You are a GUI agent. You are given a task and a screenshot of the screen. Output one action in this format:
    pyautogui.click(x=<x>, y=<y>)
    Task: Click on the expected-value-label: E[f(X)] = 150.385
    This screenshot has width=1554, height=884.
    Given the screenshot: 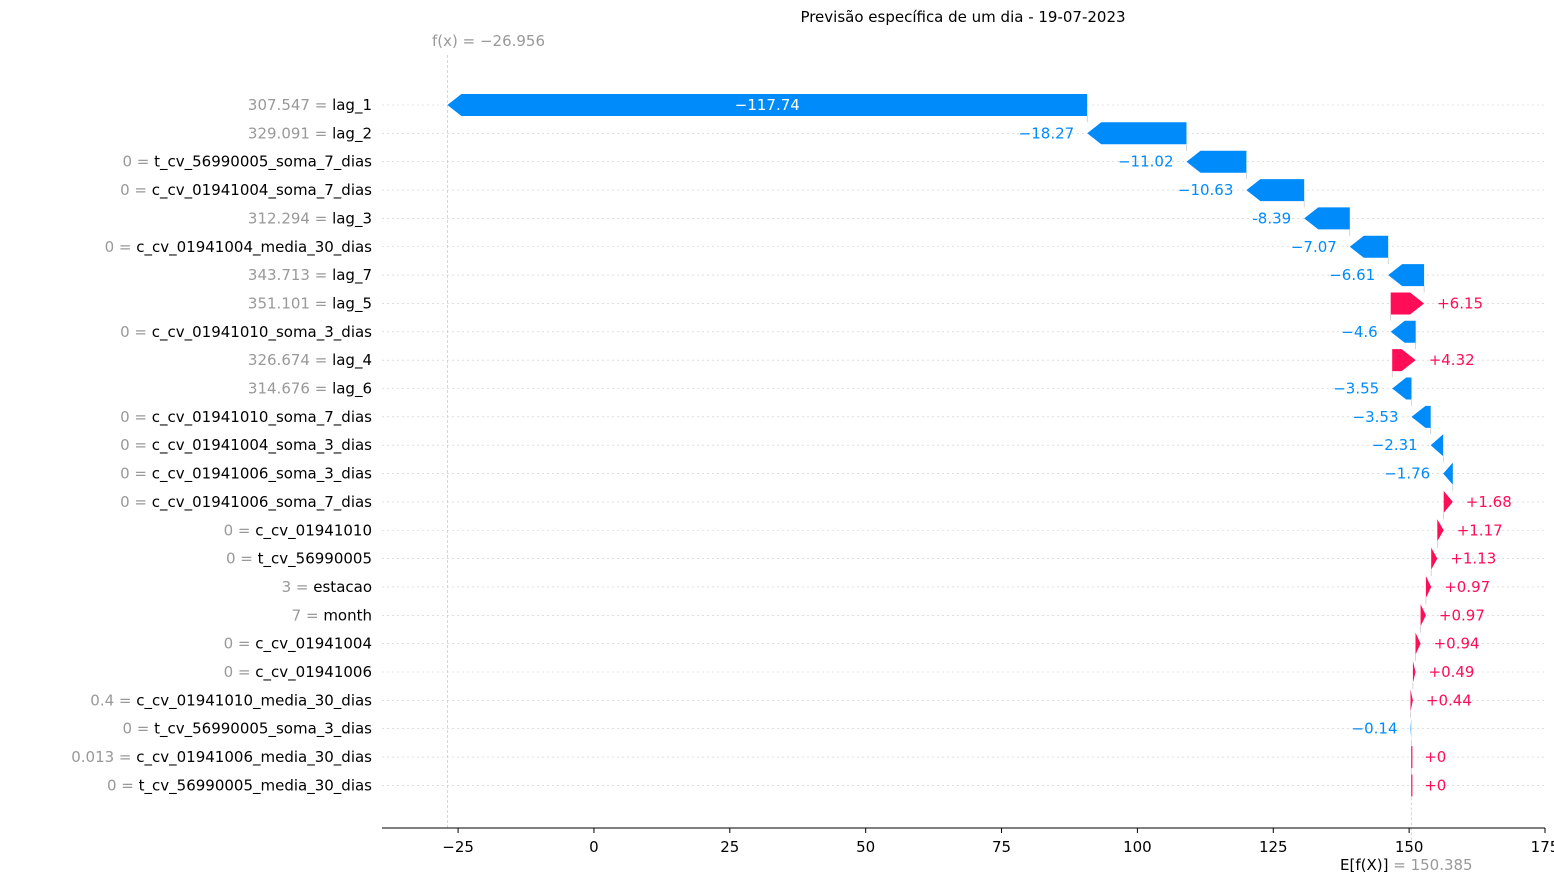 What is the action you would take?
    pyautogui.click(x=1406, y=865)
    